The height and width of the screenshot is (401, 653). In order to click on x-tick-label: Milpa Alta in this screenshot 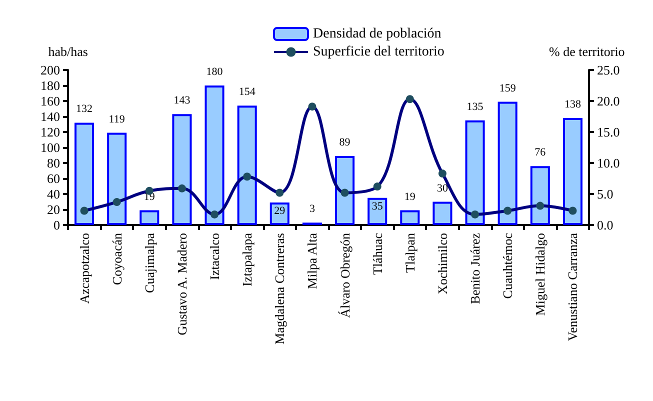, I will do `click(312, 260)`.